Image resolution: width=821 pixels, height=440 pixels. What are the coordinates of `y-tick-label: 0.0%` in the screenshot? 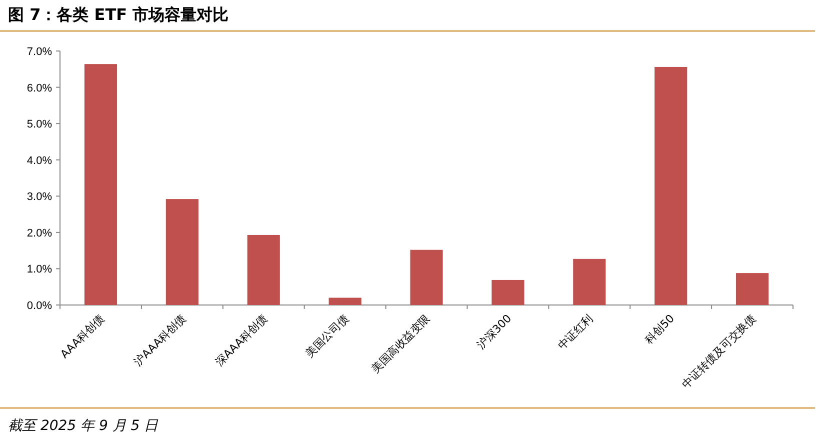 It's located at (39, 306).